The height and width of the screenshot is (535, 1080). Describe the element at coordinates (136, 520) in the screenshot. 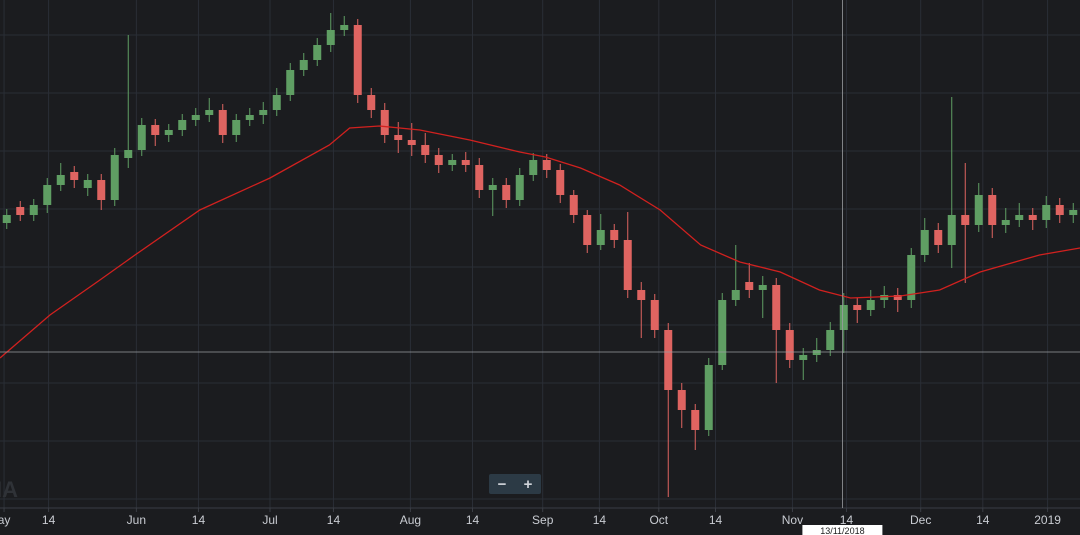

I see `x-tick-label: Jun` at that location.